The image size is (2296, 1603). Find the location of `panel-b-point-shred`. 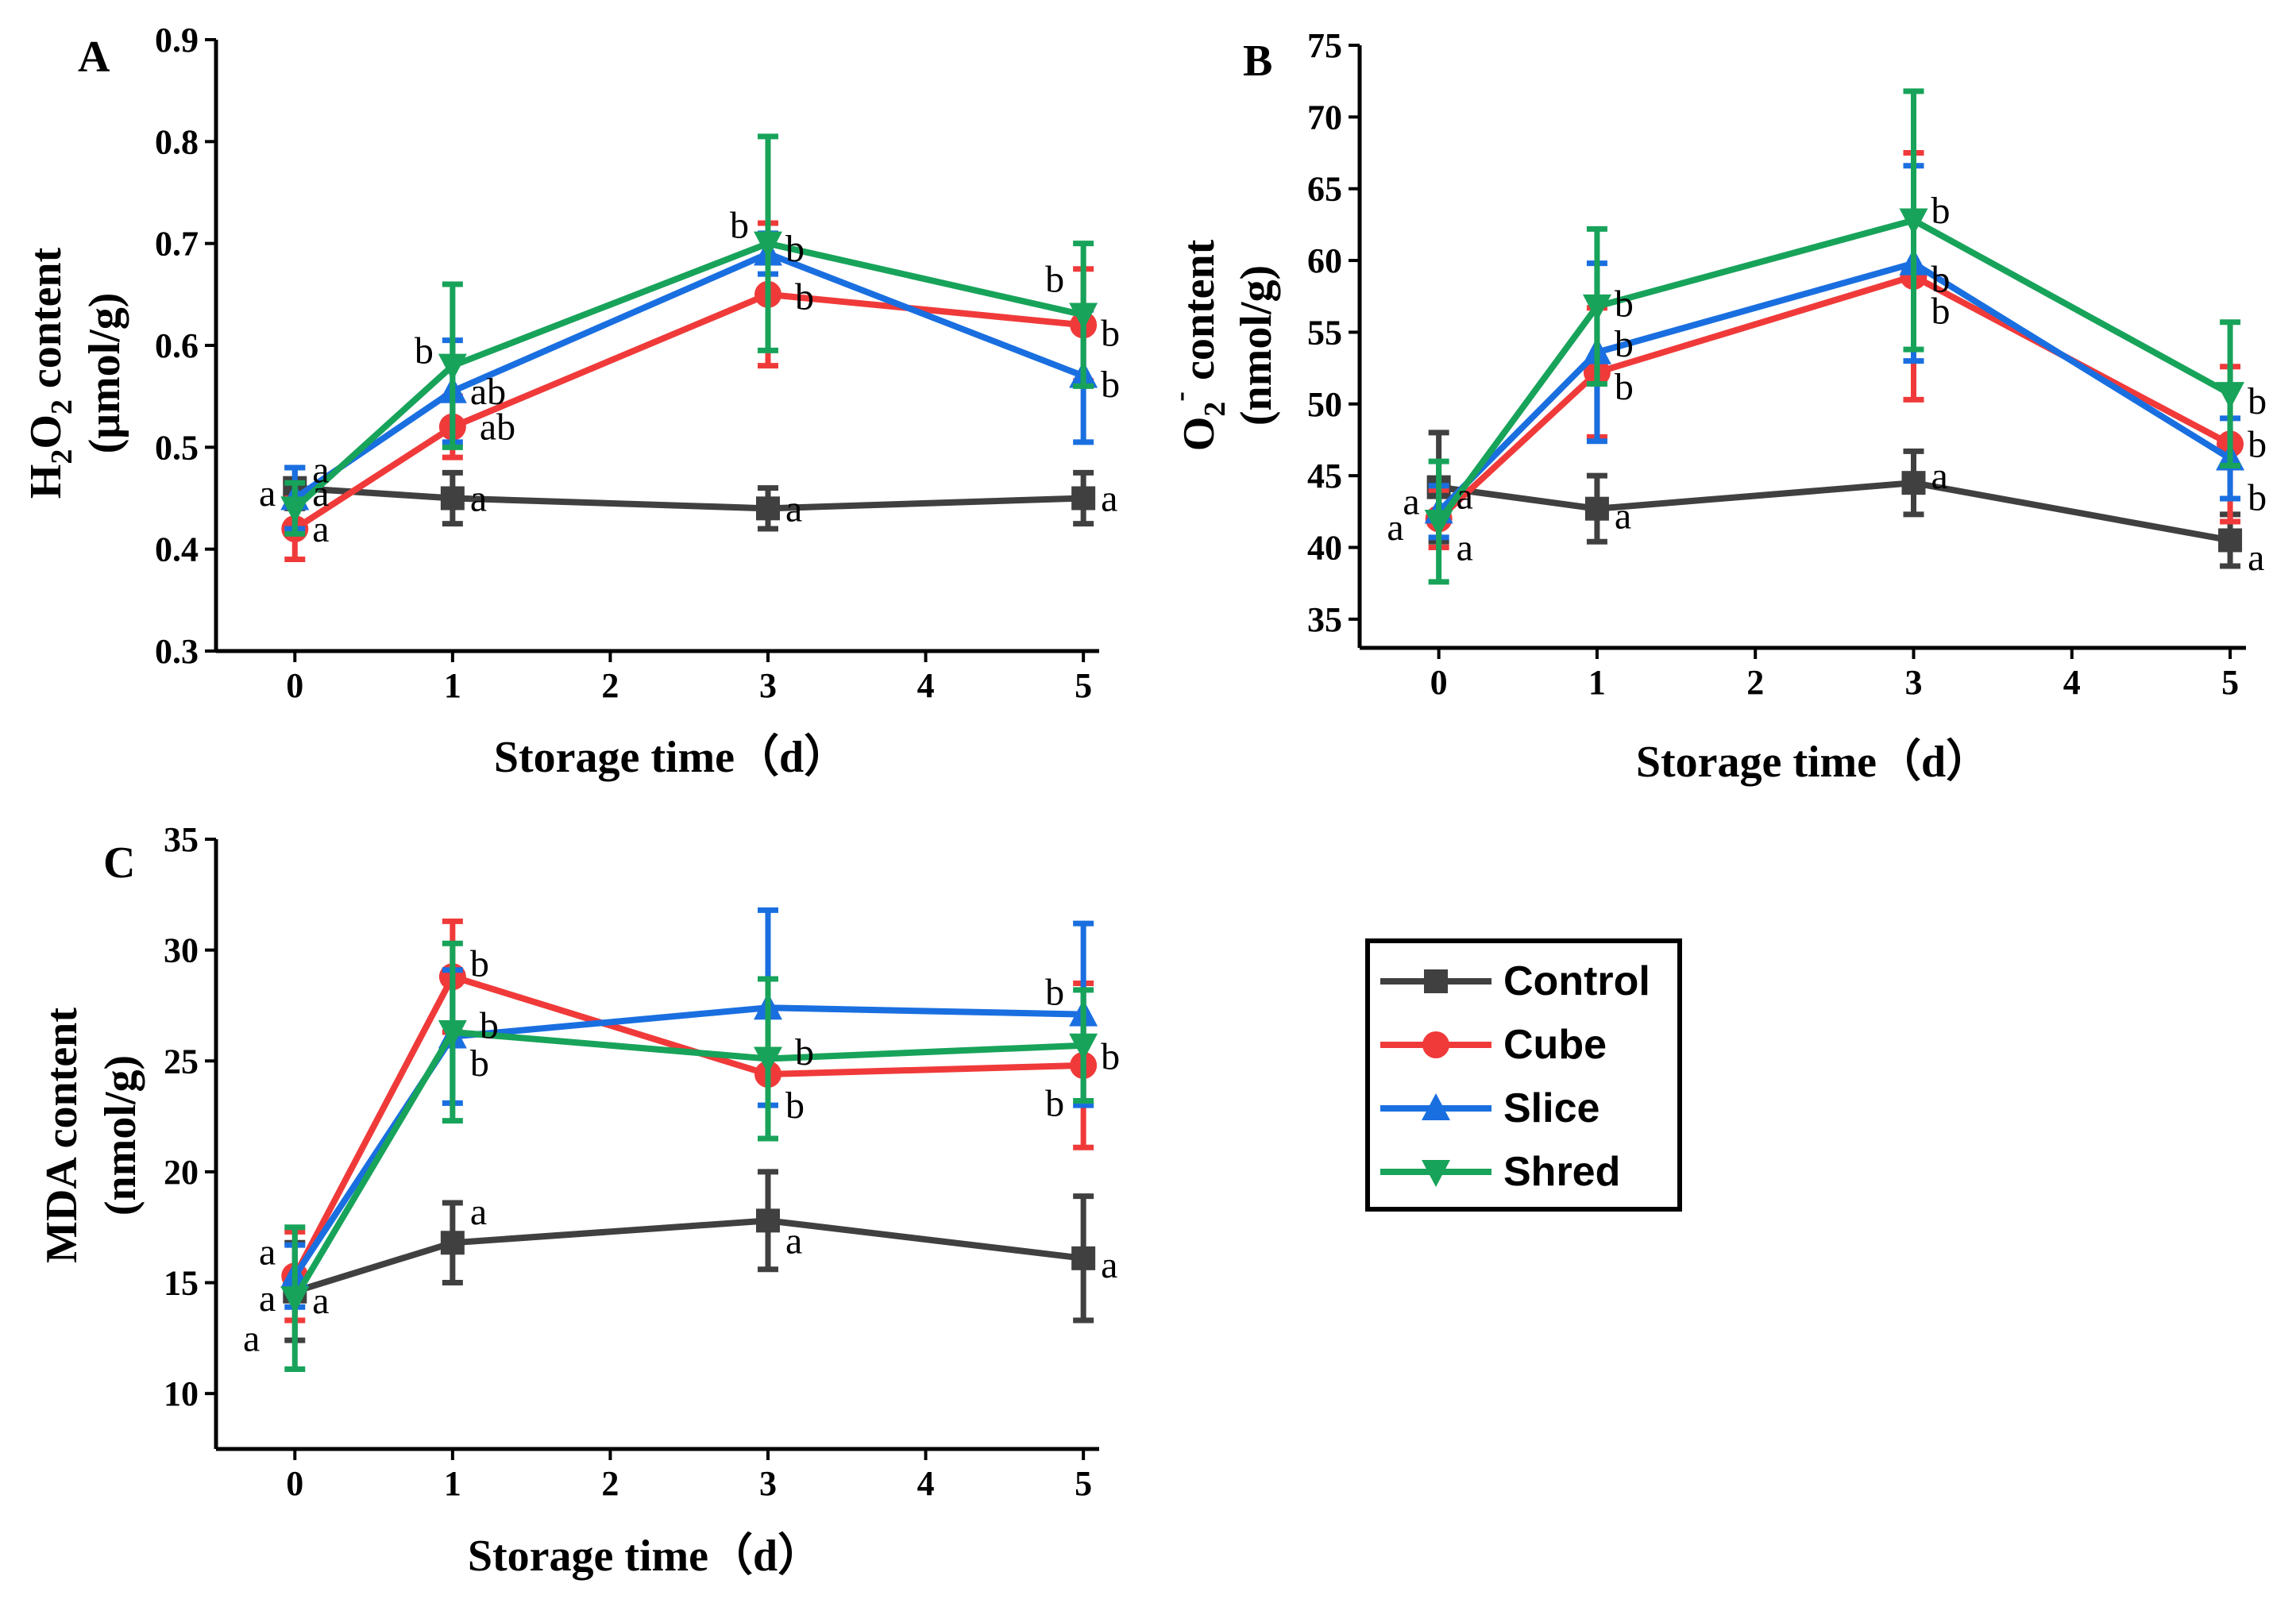

panel-b-point-shred is located at coordinates (1913, 222).